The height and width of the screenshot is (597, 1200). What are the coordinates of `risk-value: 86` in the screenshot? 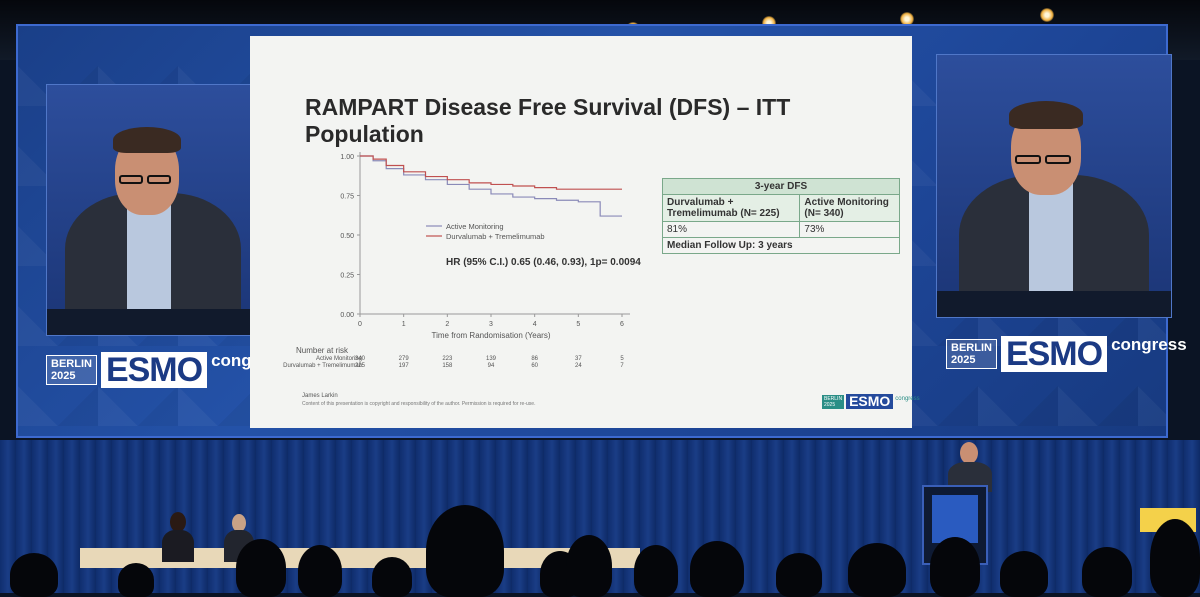 It's located at (534, 359).